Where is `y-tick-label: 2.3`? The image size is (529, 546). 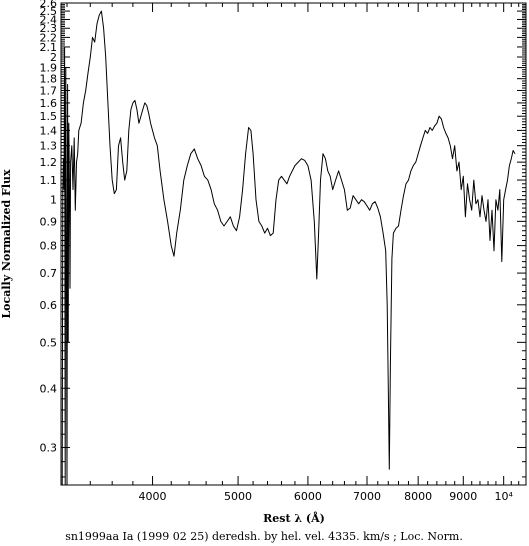 y-tick-label: 2.3 is located at coordinates (49, 28).